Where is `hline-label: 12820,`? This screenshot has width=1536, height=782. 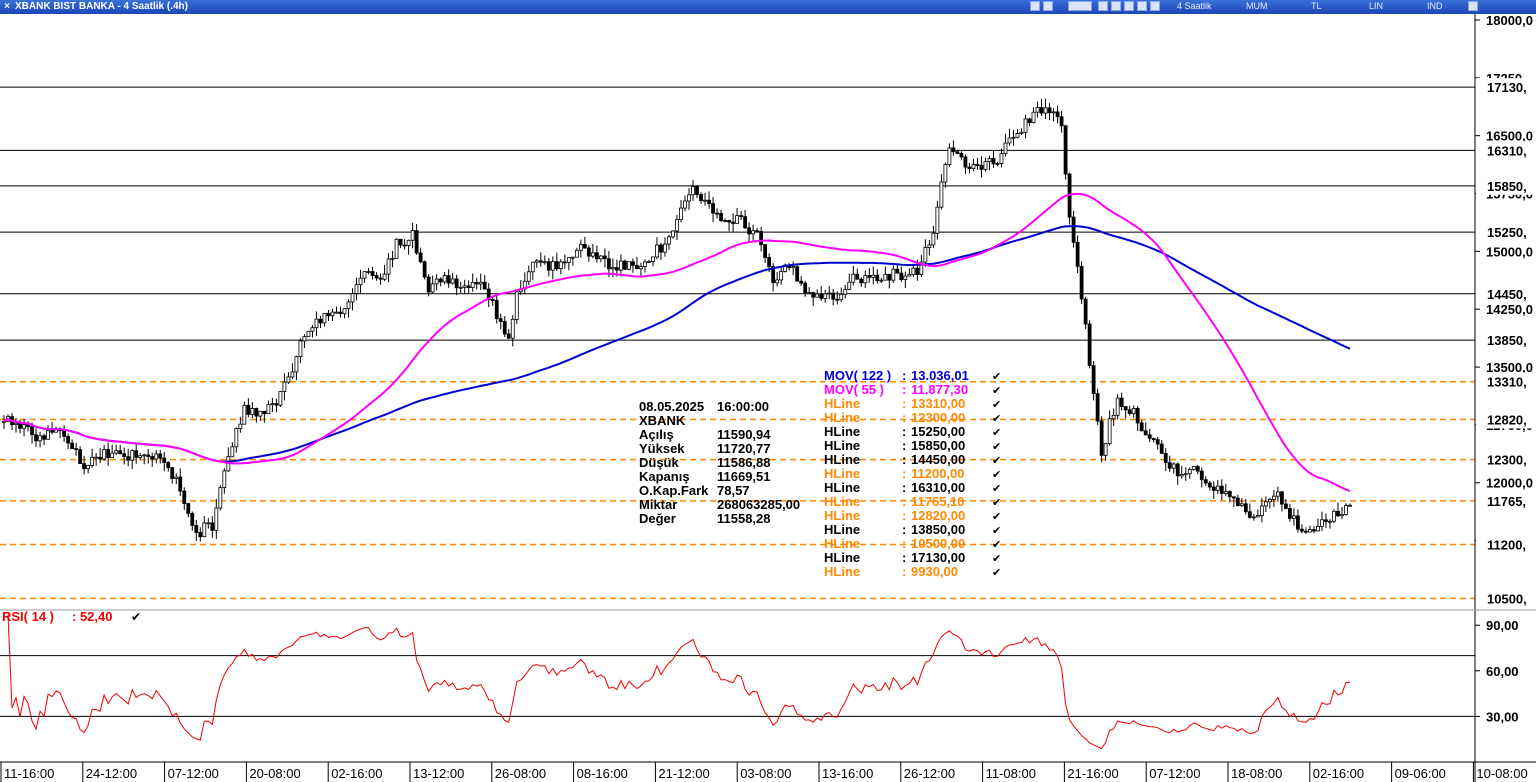 hline-label: 12820, is located at coordinates (1507, 420).